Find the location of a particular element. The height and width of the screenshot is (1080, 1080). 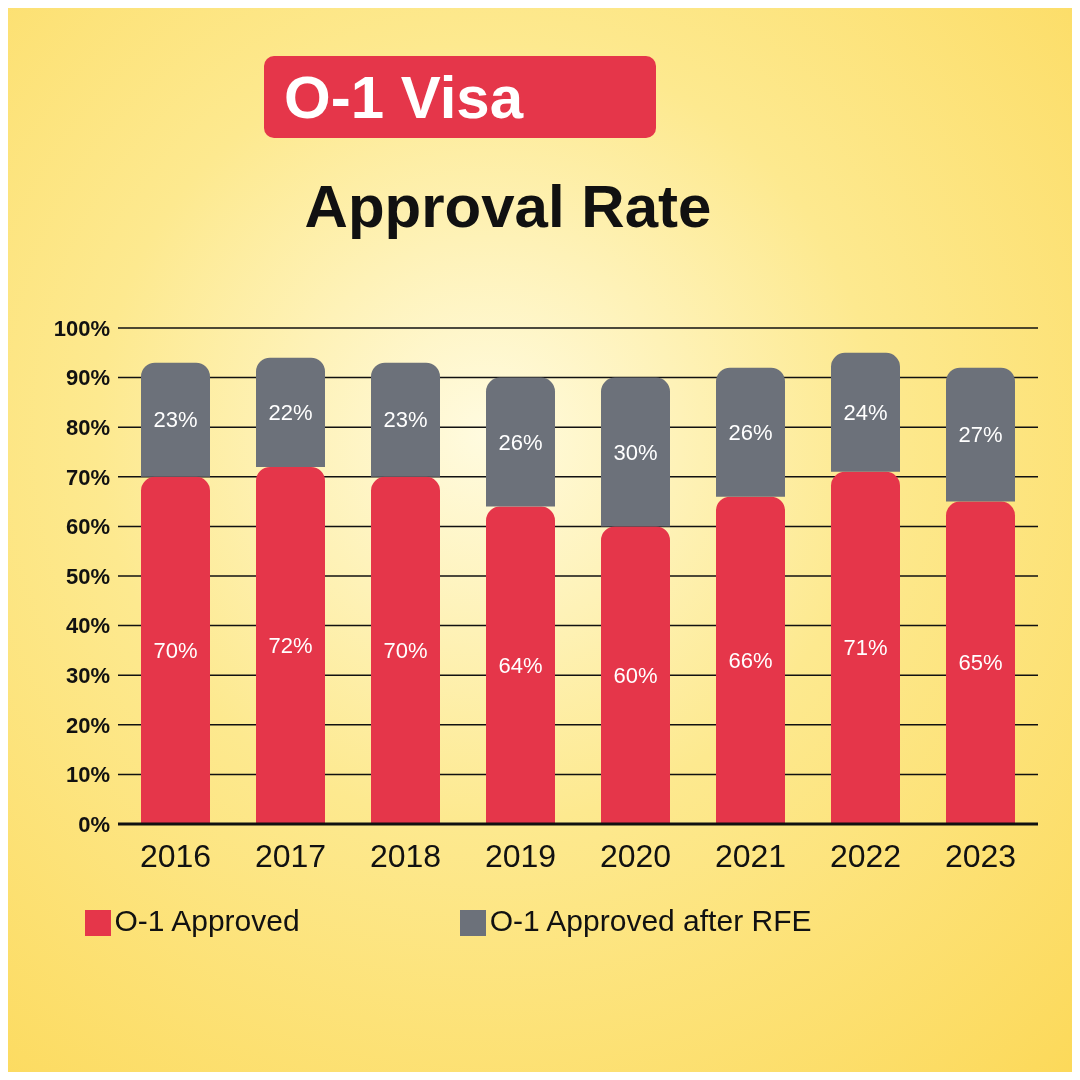

y-tick-label: 90% is located at coordinates (87, 378).